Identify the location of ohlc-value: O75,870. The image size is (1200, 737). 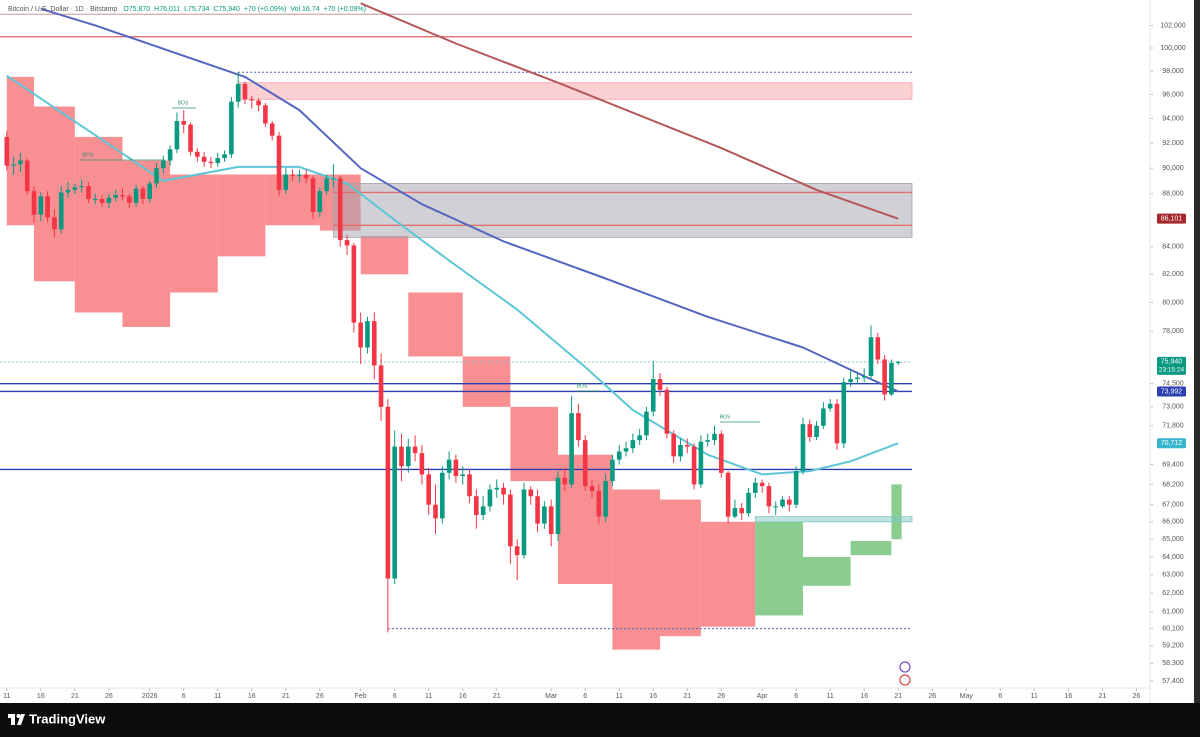
(136, 9).